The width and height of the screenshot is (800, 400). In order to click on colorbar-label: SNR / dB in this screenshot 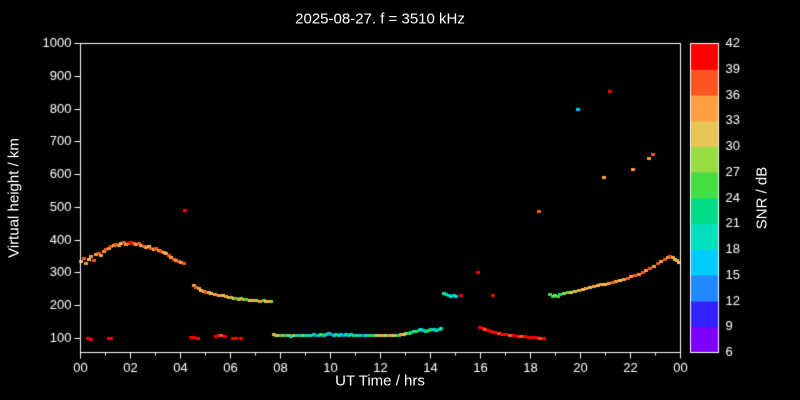, I will do `click(762, 198)`.